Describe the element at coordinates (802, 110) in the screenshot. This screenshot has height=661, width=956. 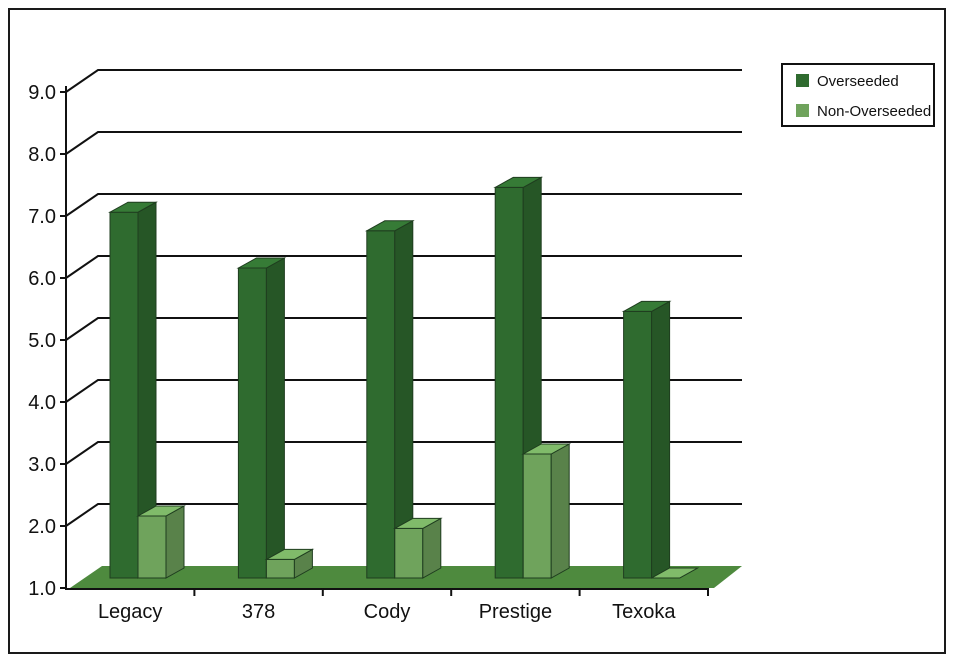
I see `legend-swatch-non-overseeded` at that location.